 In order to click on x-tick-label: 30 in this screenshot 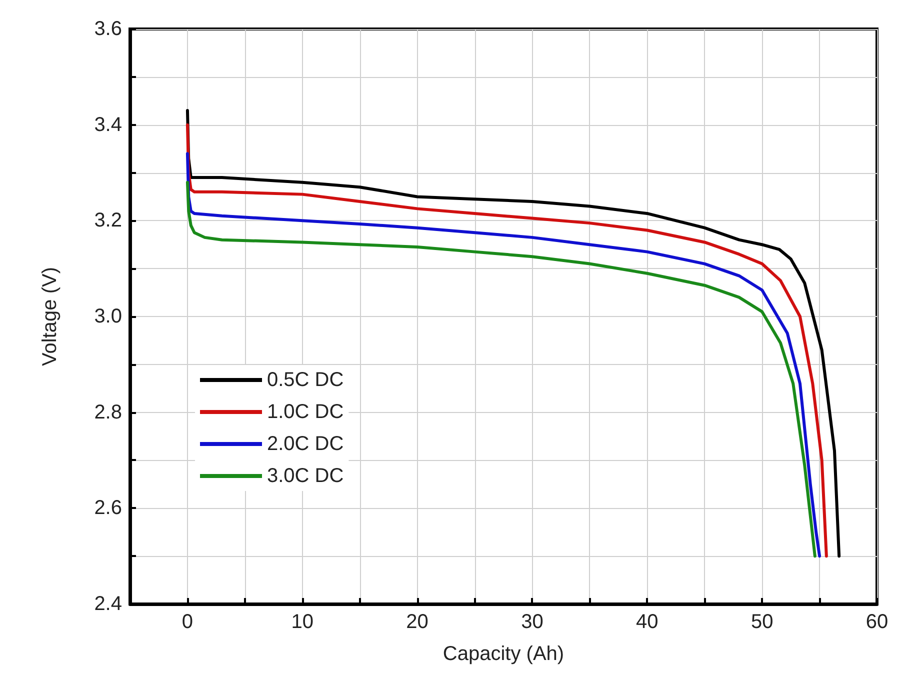, I will do `click(532, 622)`.